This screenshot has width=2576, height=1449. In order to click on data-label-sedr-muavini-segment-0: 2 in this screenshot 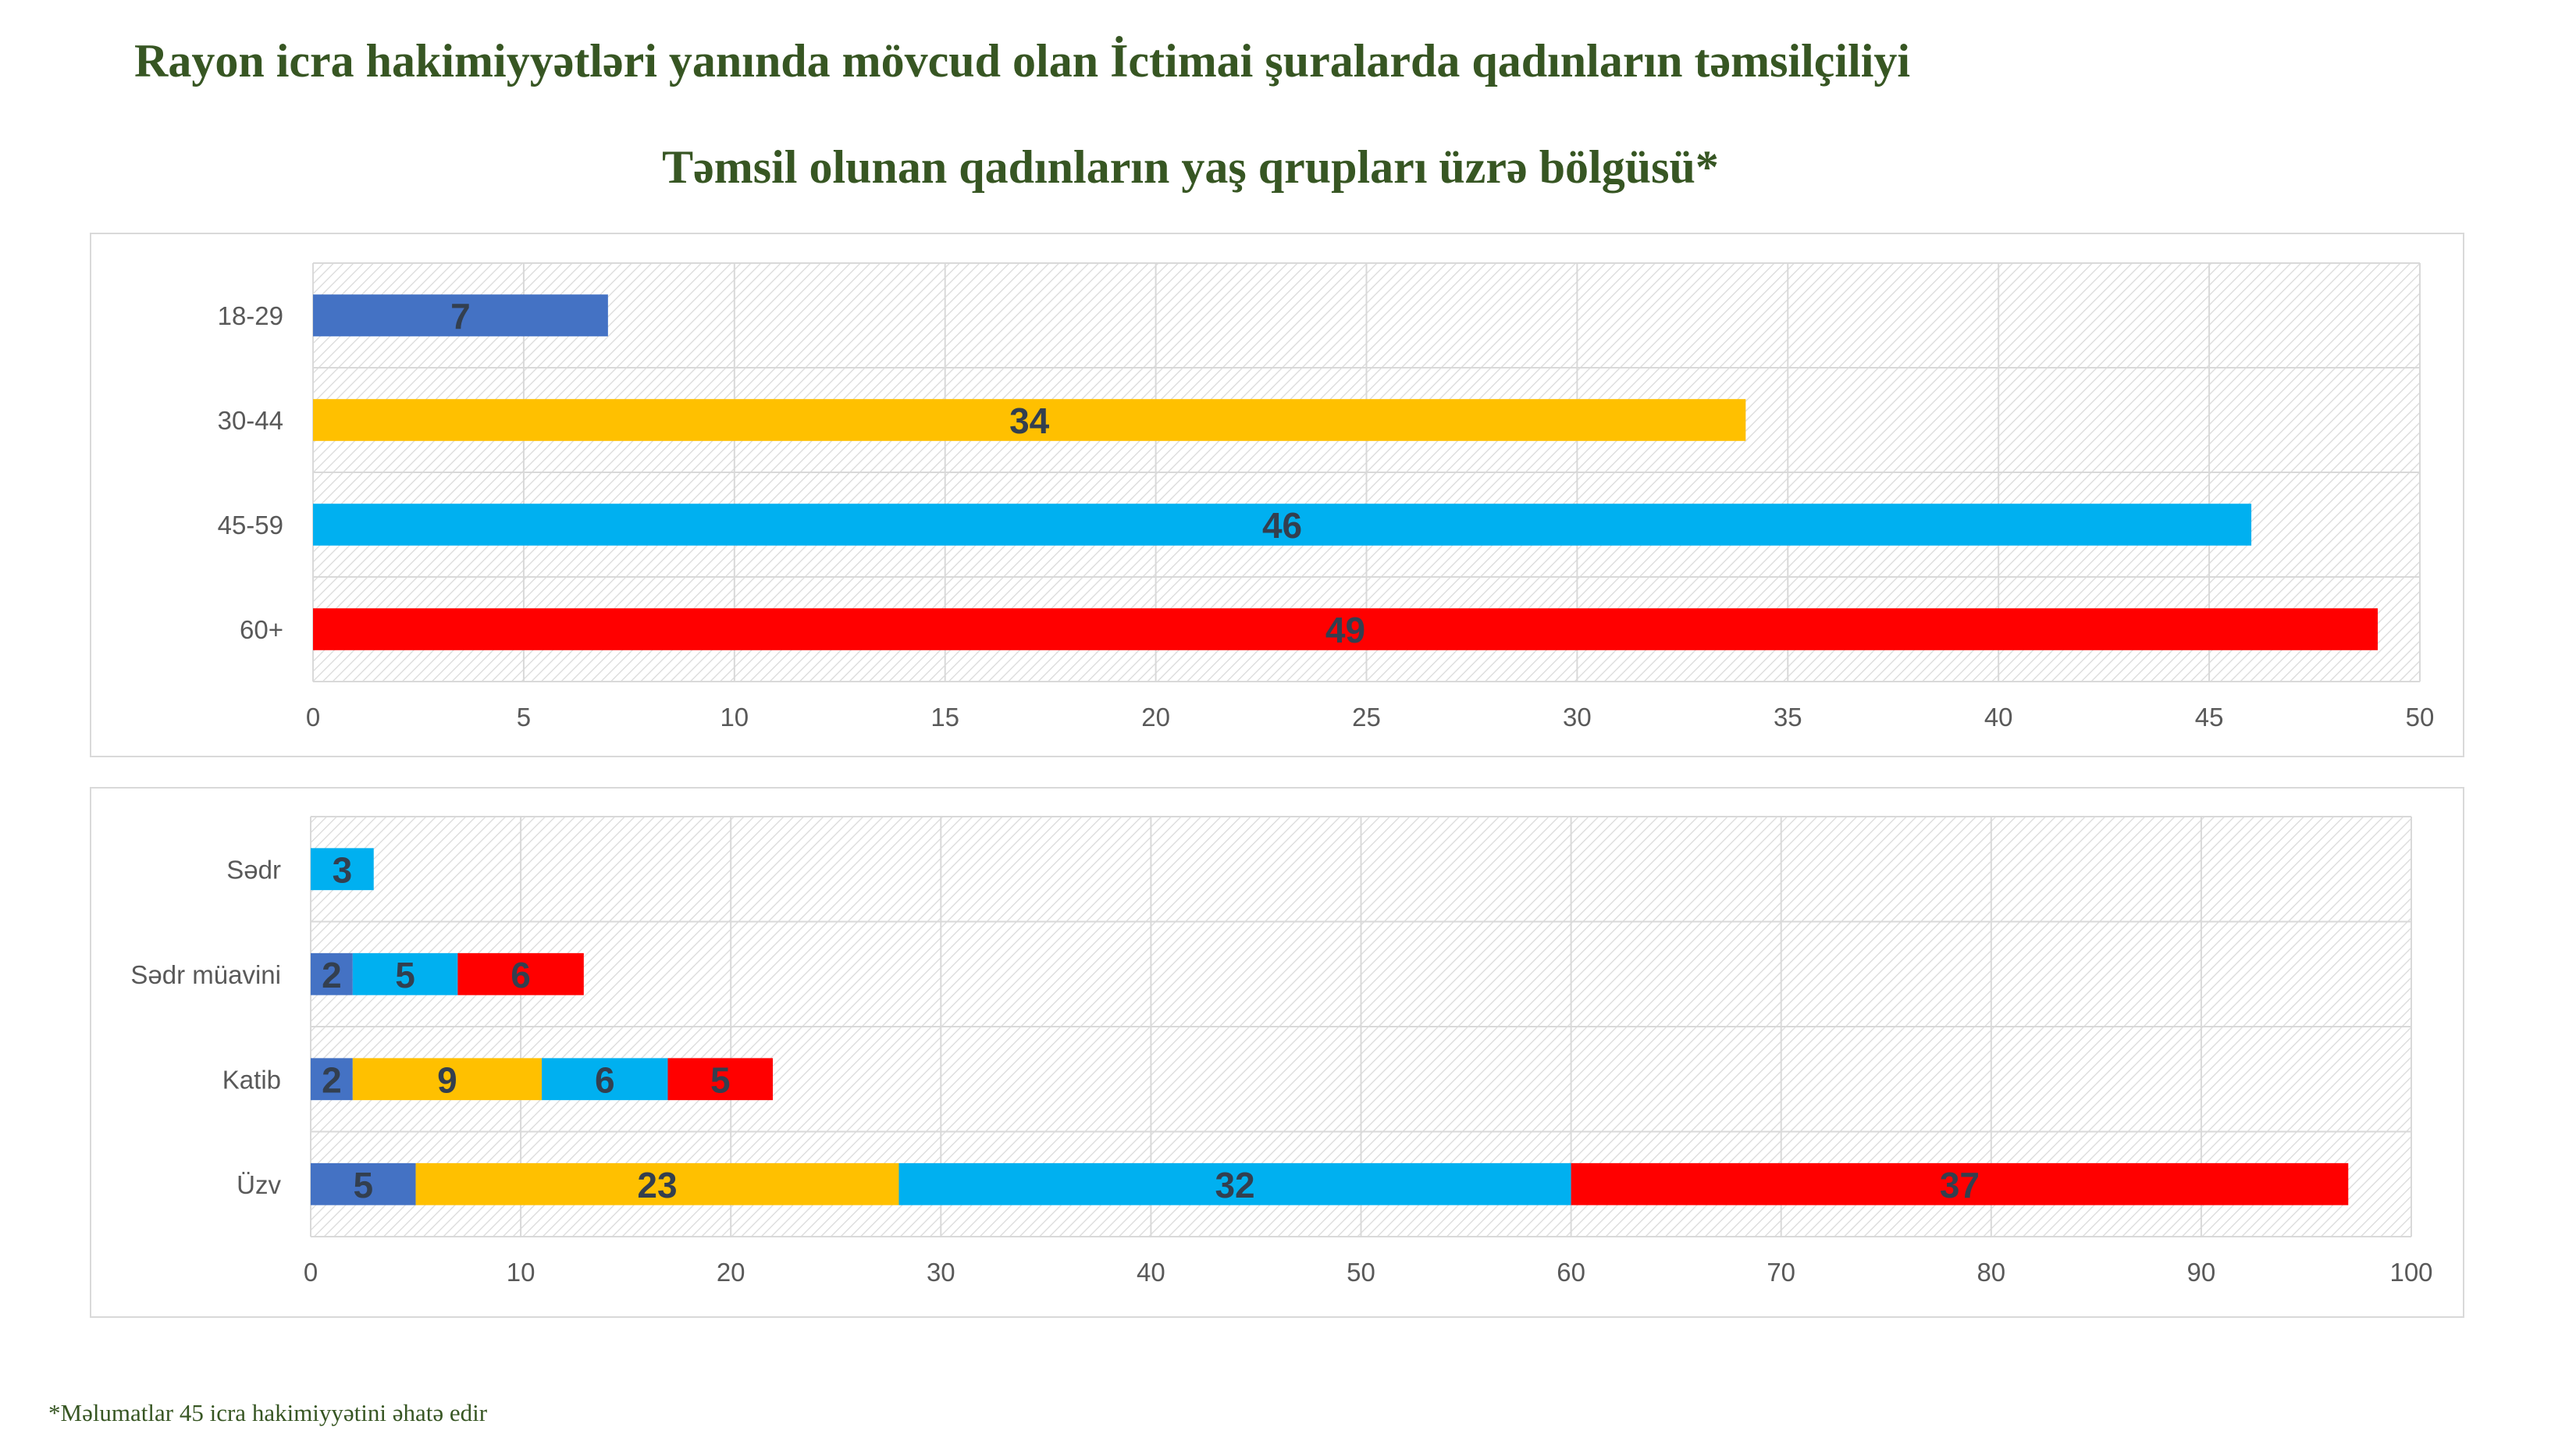, I will do `click(332, 975)`.